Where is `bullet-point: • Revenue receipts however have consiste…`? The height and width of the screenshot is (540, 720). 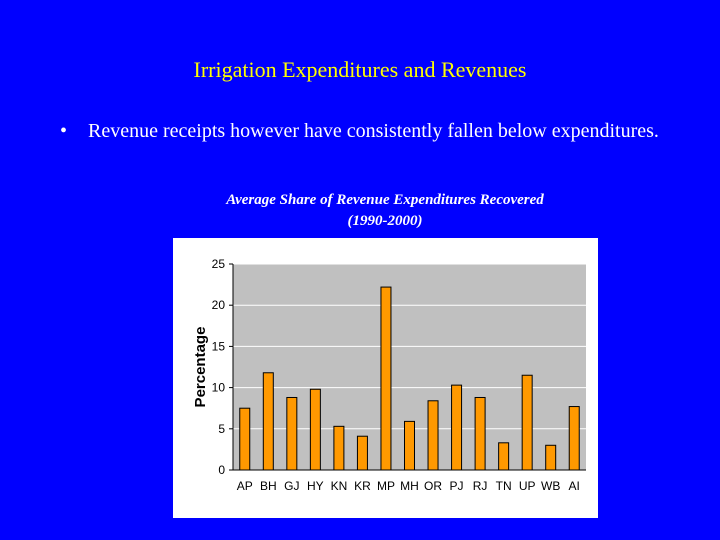 bullet-point: • Revenue receipts however have consiste… is located at coordinates (360, 131).